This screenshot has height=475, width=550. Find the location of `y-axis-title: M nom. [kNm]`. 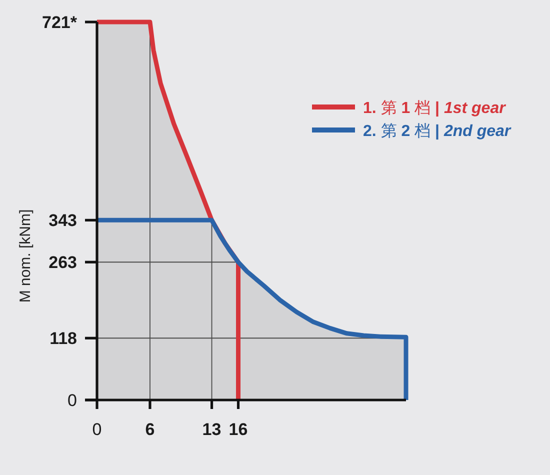

y-axis-title: M nom. [kNm] is located at coordinates (25, 256).